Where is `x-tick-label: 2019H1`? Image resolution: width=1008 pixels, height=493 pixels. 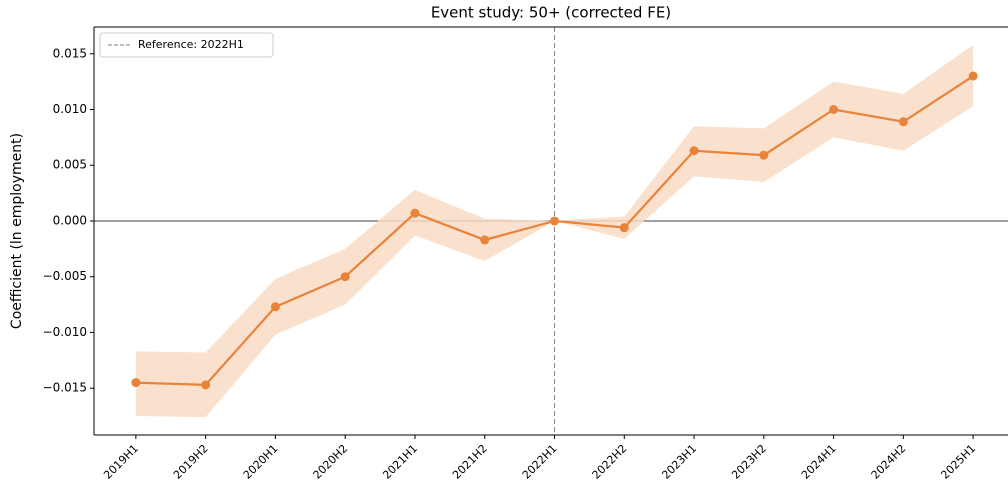
x-tick-label: 2019H1 is located at coordinates (121, 462).